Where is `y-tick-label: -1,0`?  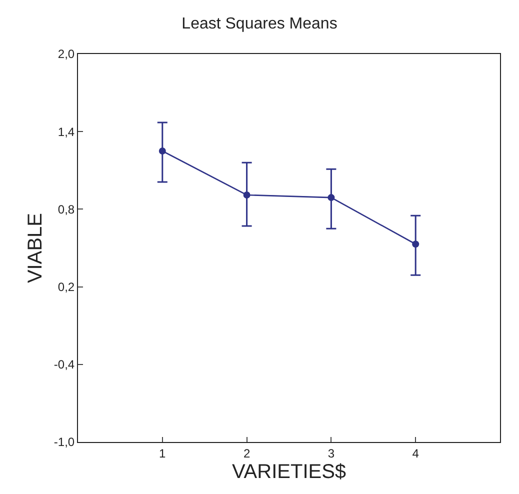 y-tick-label: -1,0 is located at coordinates (64, 442).